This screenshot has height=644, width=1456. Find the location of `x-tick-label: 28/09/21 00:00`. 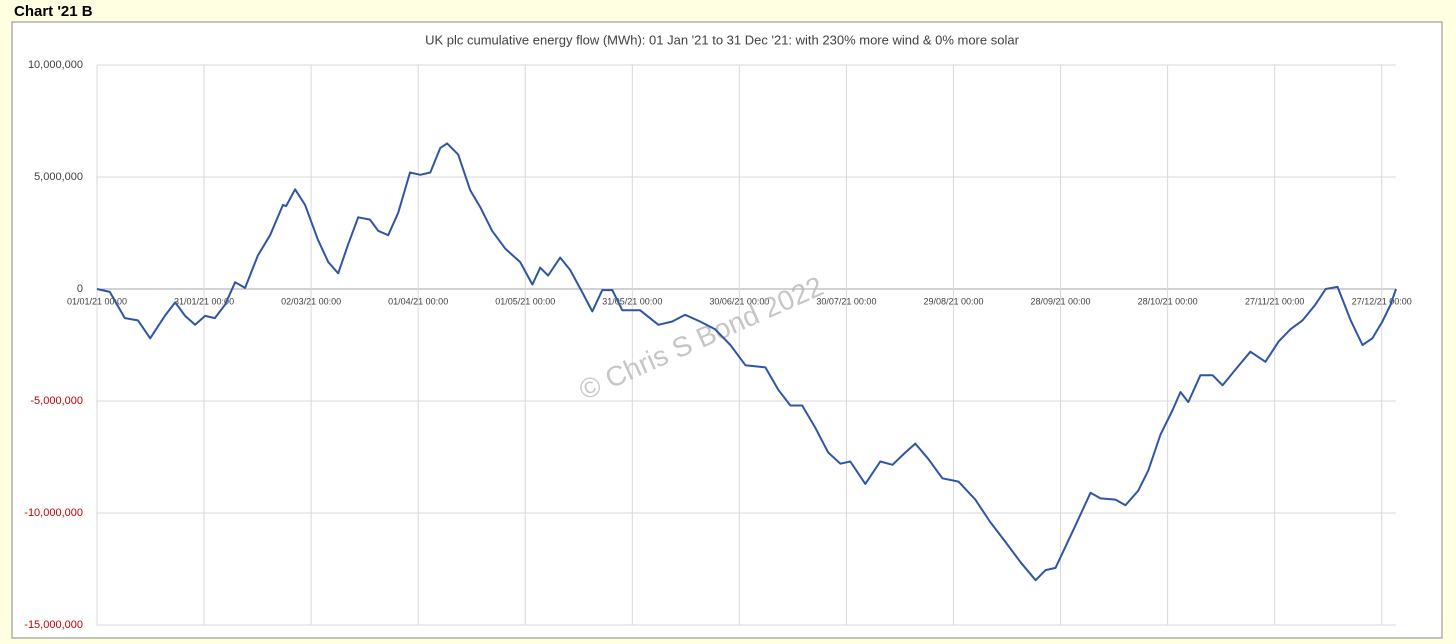

x-tick-label: 28/09/21 00:00 is located at coordinates (1061, 301).